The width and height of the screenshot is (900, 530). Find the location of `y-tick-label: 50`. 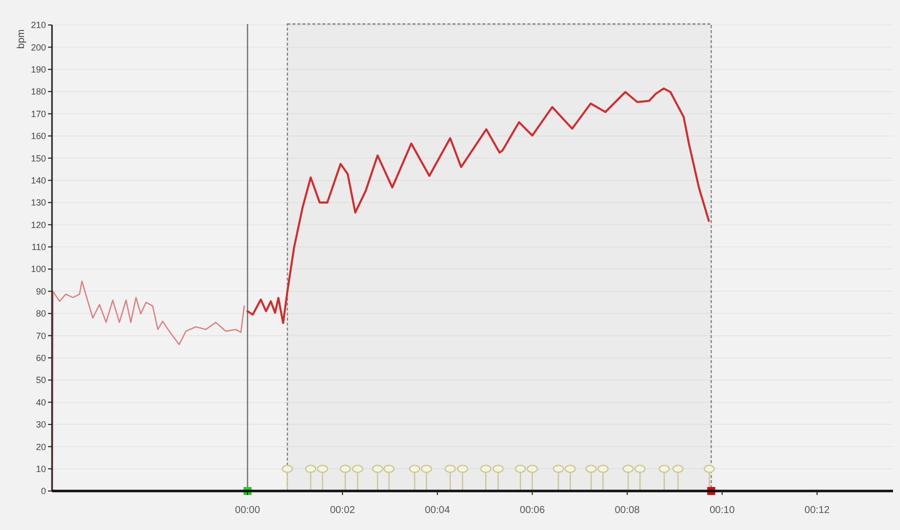

y-tick-label: 50 is located at coordinates (41, 380).